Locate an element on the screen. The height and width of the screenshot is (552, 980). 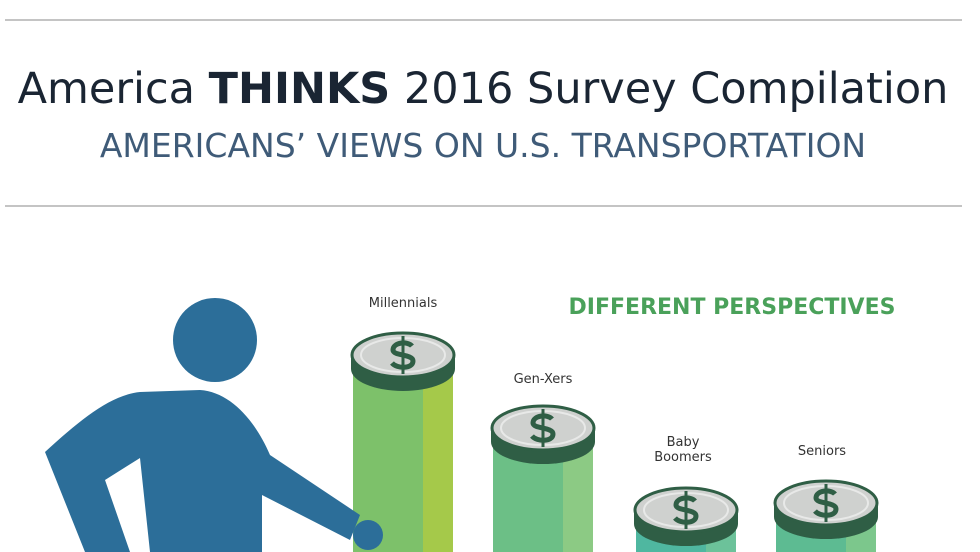
column-edge is located at coordinates (438, 460).